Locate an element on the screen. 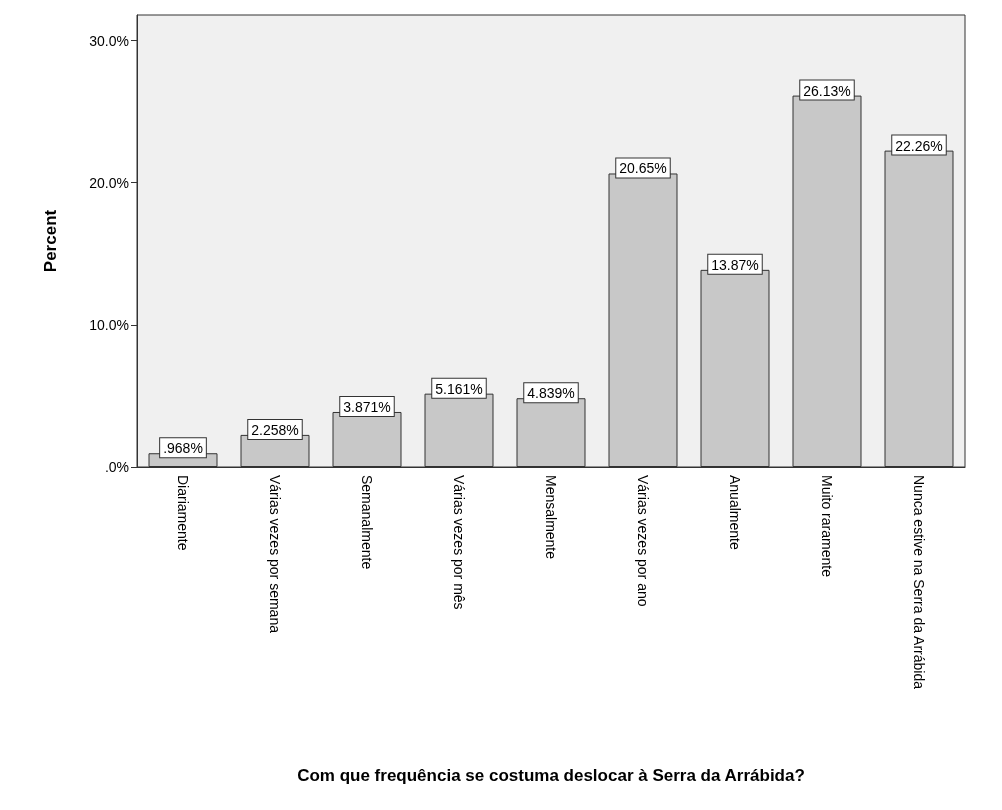 This screenshot has height=810, width=1002. data-label: 2.258% is located at coordinates (275, 429).